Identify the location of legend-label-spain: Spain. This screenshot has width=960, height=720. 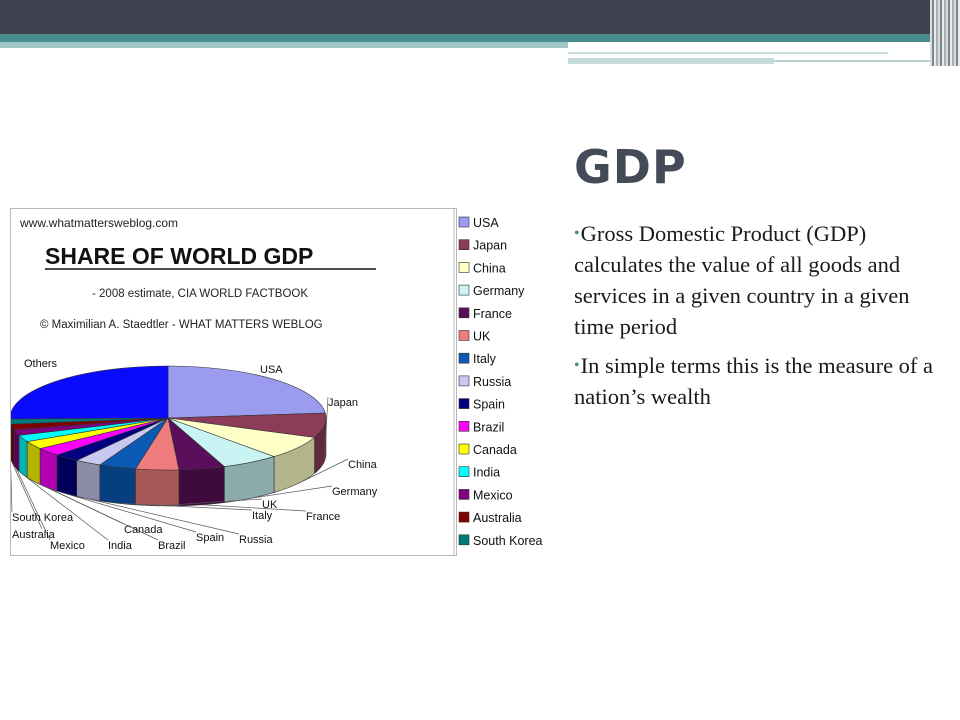
(489, 405).